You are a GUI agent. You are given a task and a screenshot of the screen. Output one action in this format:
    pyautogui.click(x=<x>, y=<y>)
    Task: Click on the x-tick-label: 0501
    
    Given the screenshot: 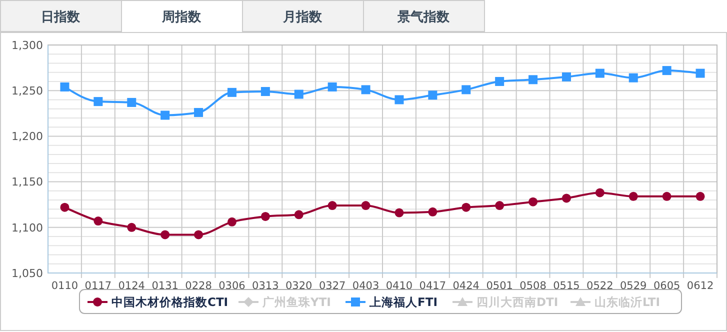 What is the action you would take?
    pyautogui.click(x=499, y=286)
    